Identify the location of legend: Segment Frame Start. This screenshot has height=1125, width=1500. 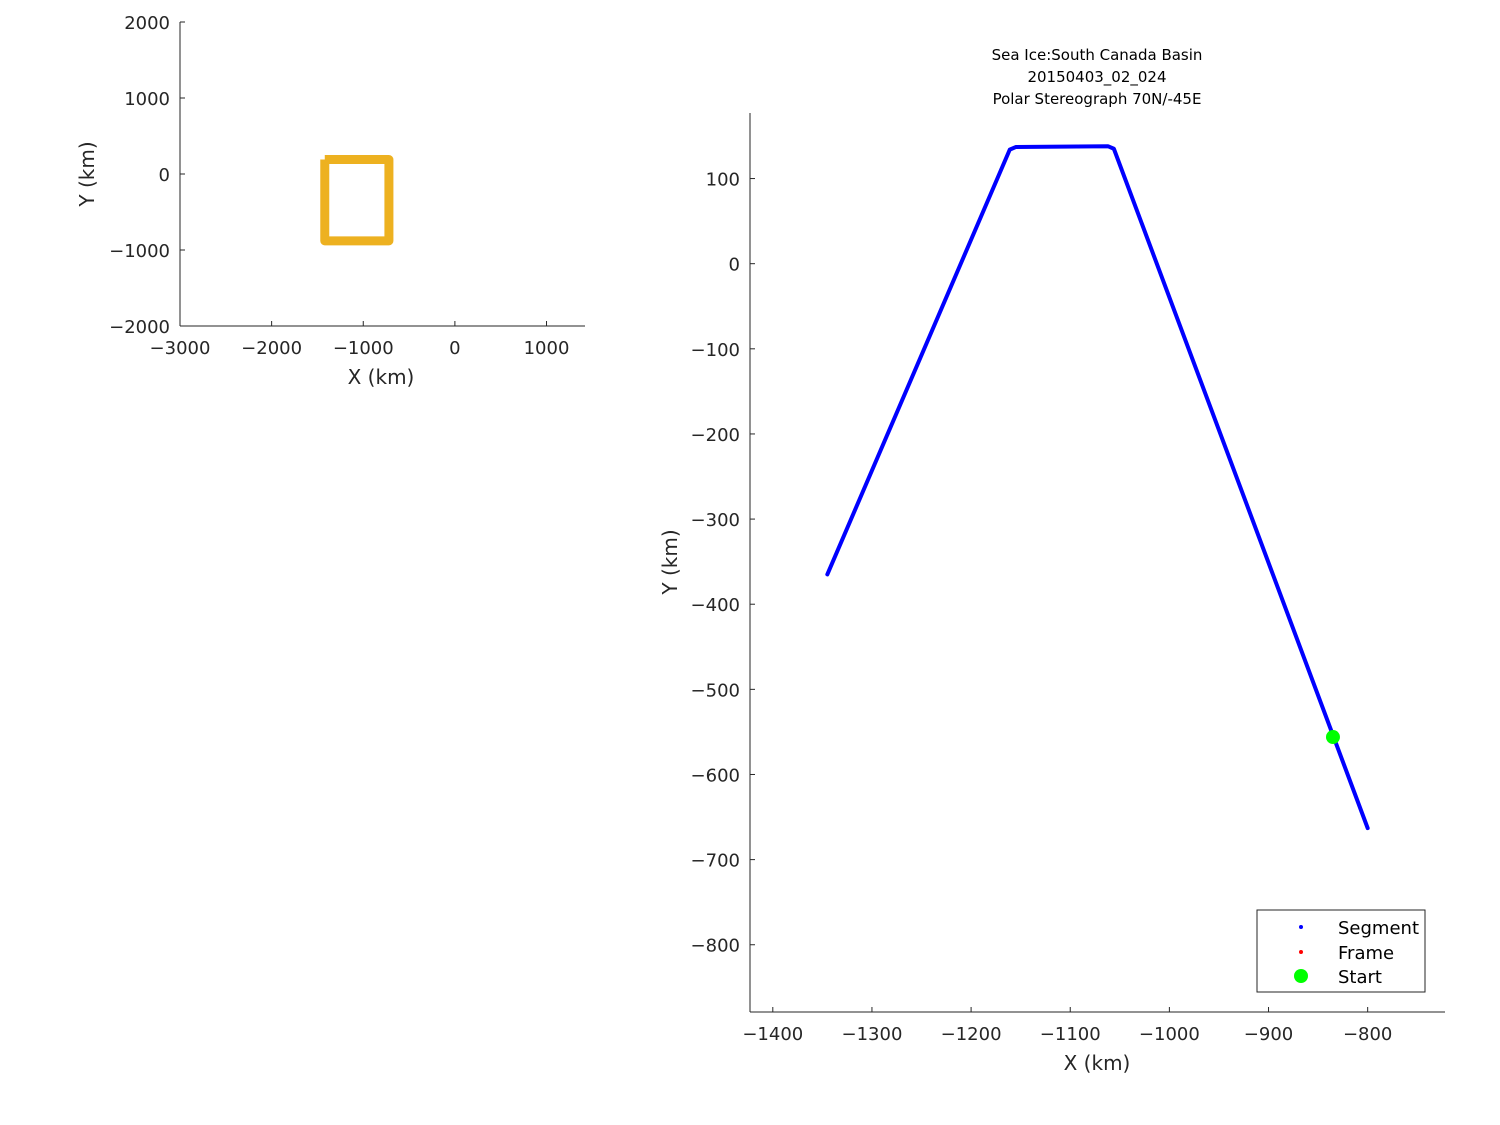
(1341, 951).